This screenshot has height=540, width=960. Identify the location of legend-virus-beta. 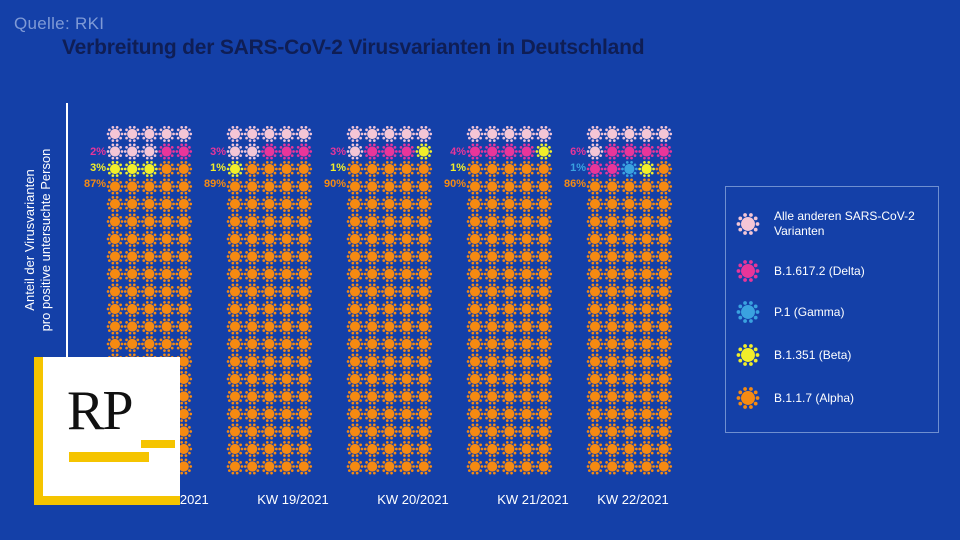
(748, 355).